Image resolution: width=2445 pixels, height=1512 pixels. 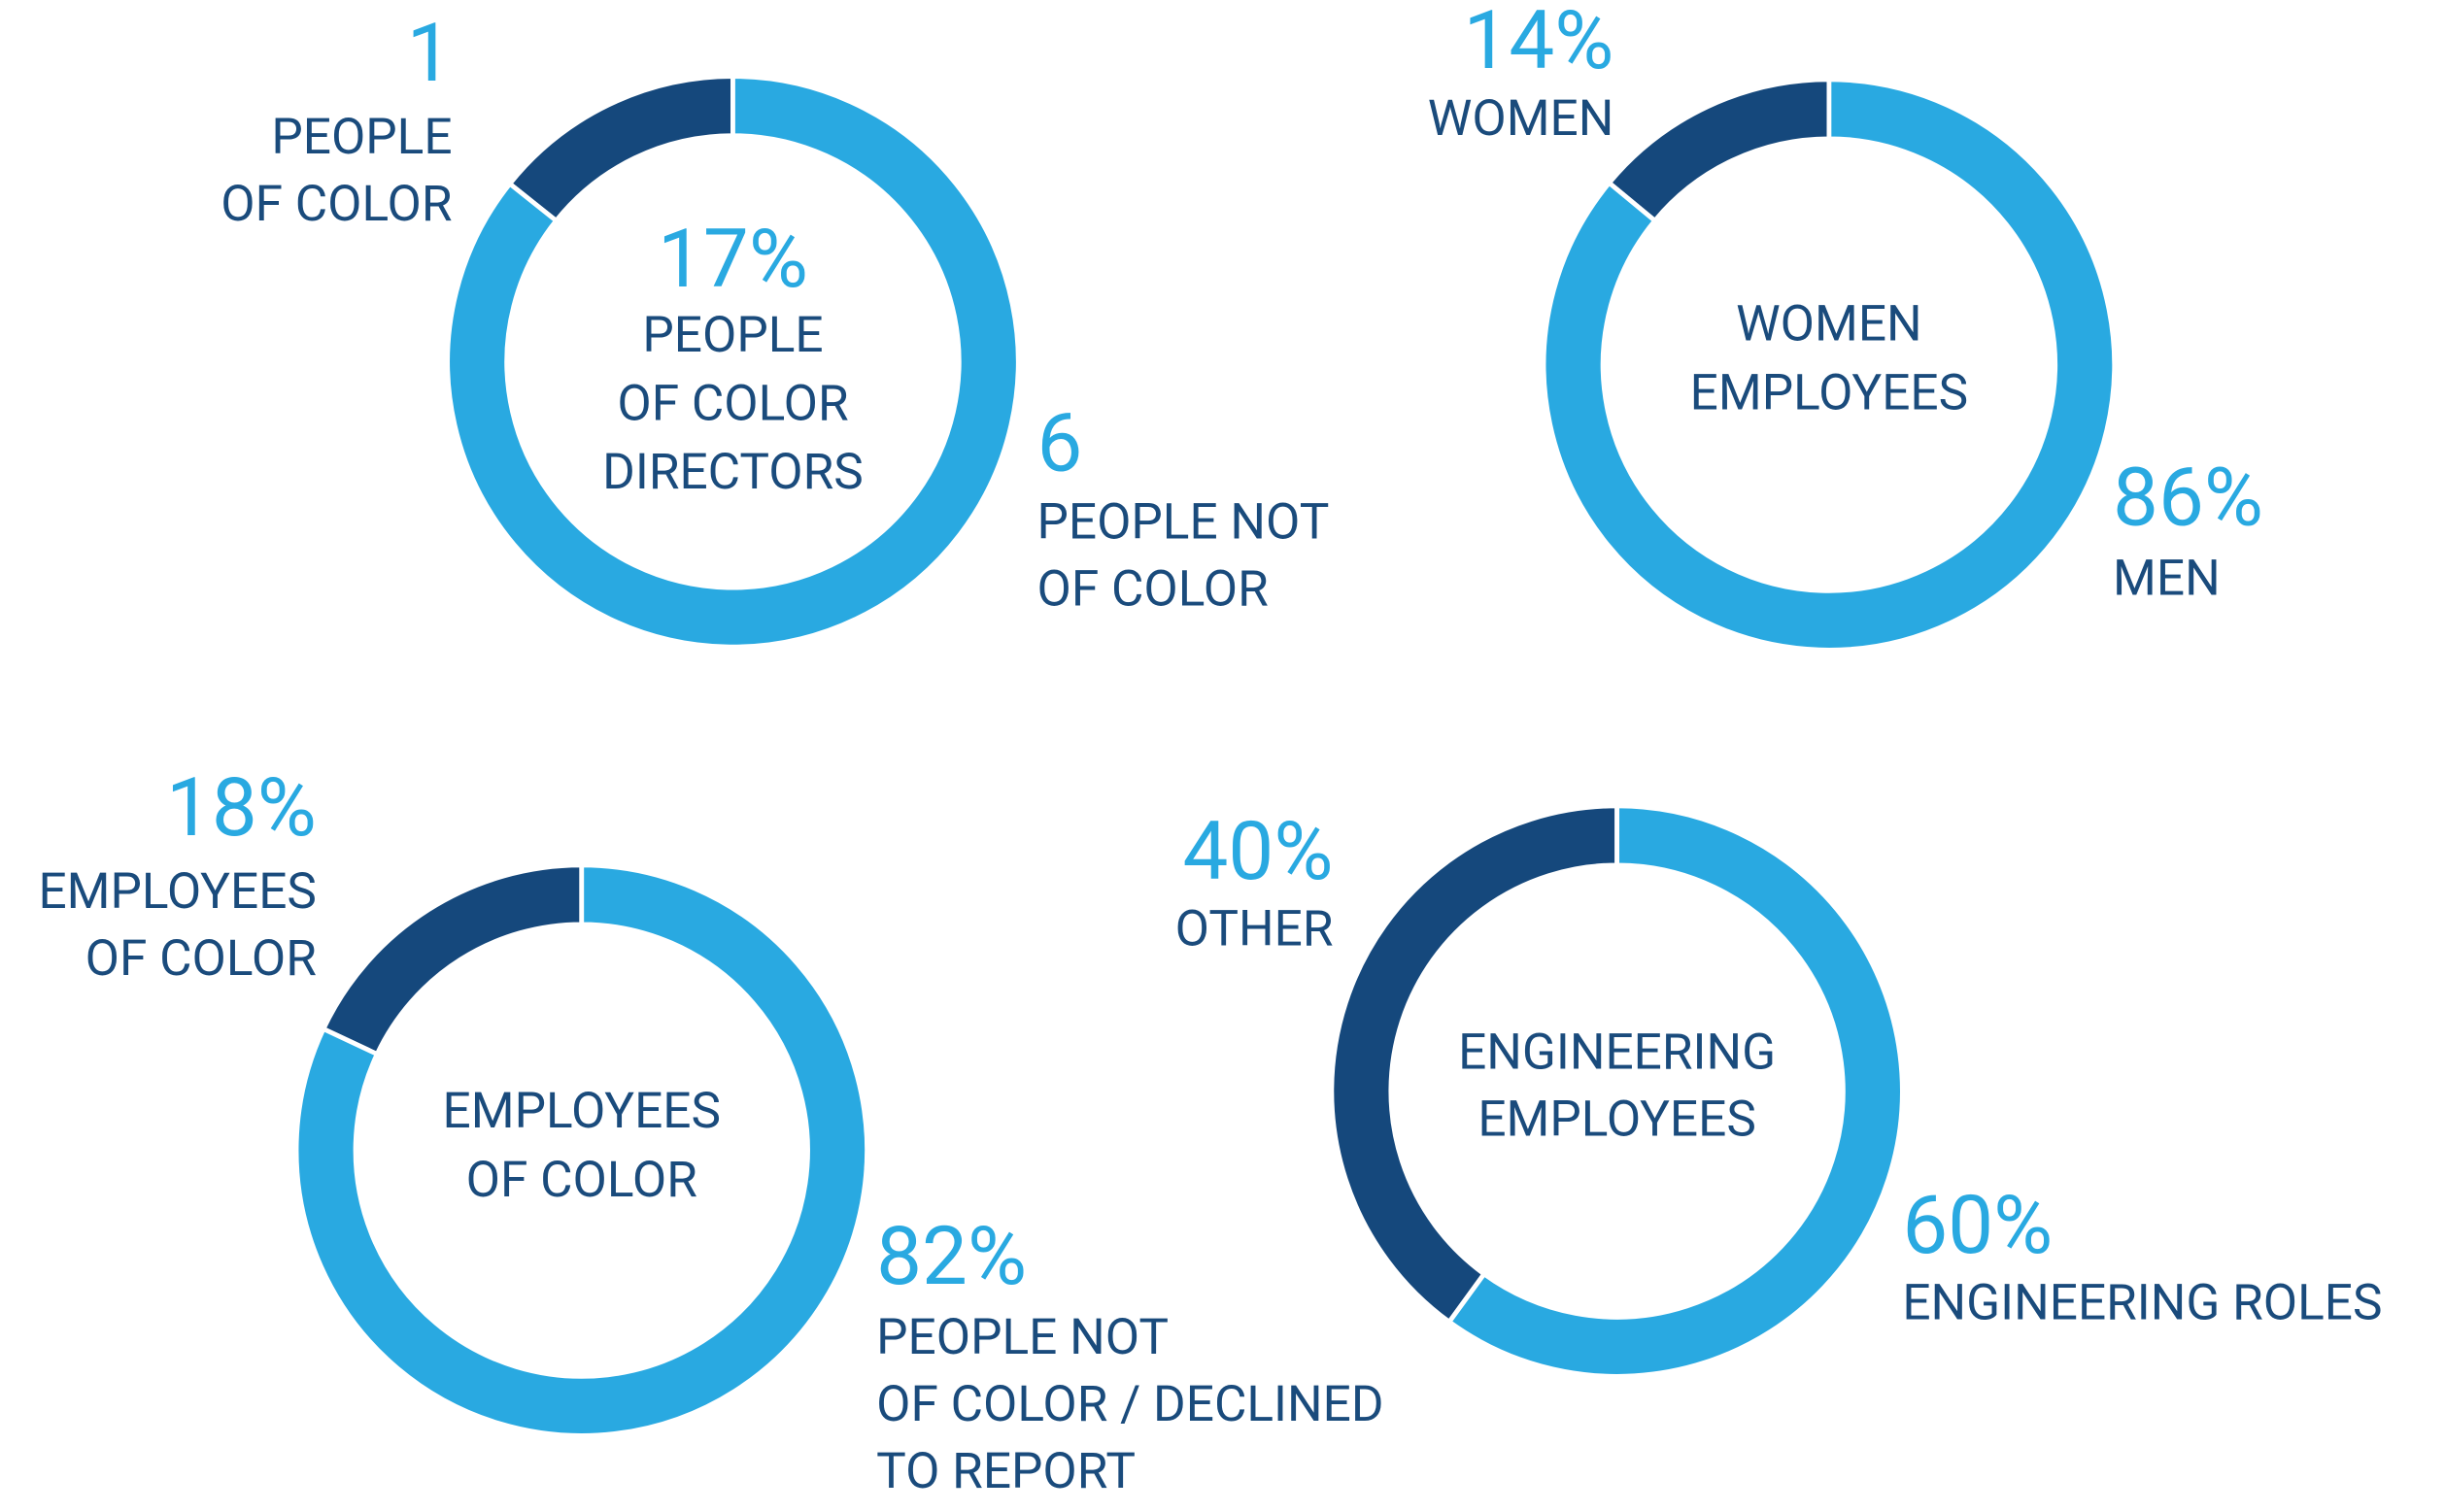 I want to click on category-label: PEOPLE, so click(x=361, y=136).